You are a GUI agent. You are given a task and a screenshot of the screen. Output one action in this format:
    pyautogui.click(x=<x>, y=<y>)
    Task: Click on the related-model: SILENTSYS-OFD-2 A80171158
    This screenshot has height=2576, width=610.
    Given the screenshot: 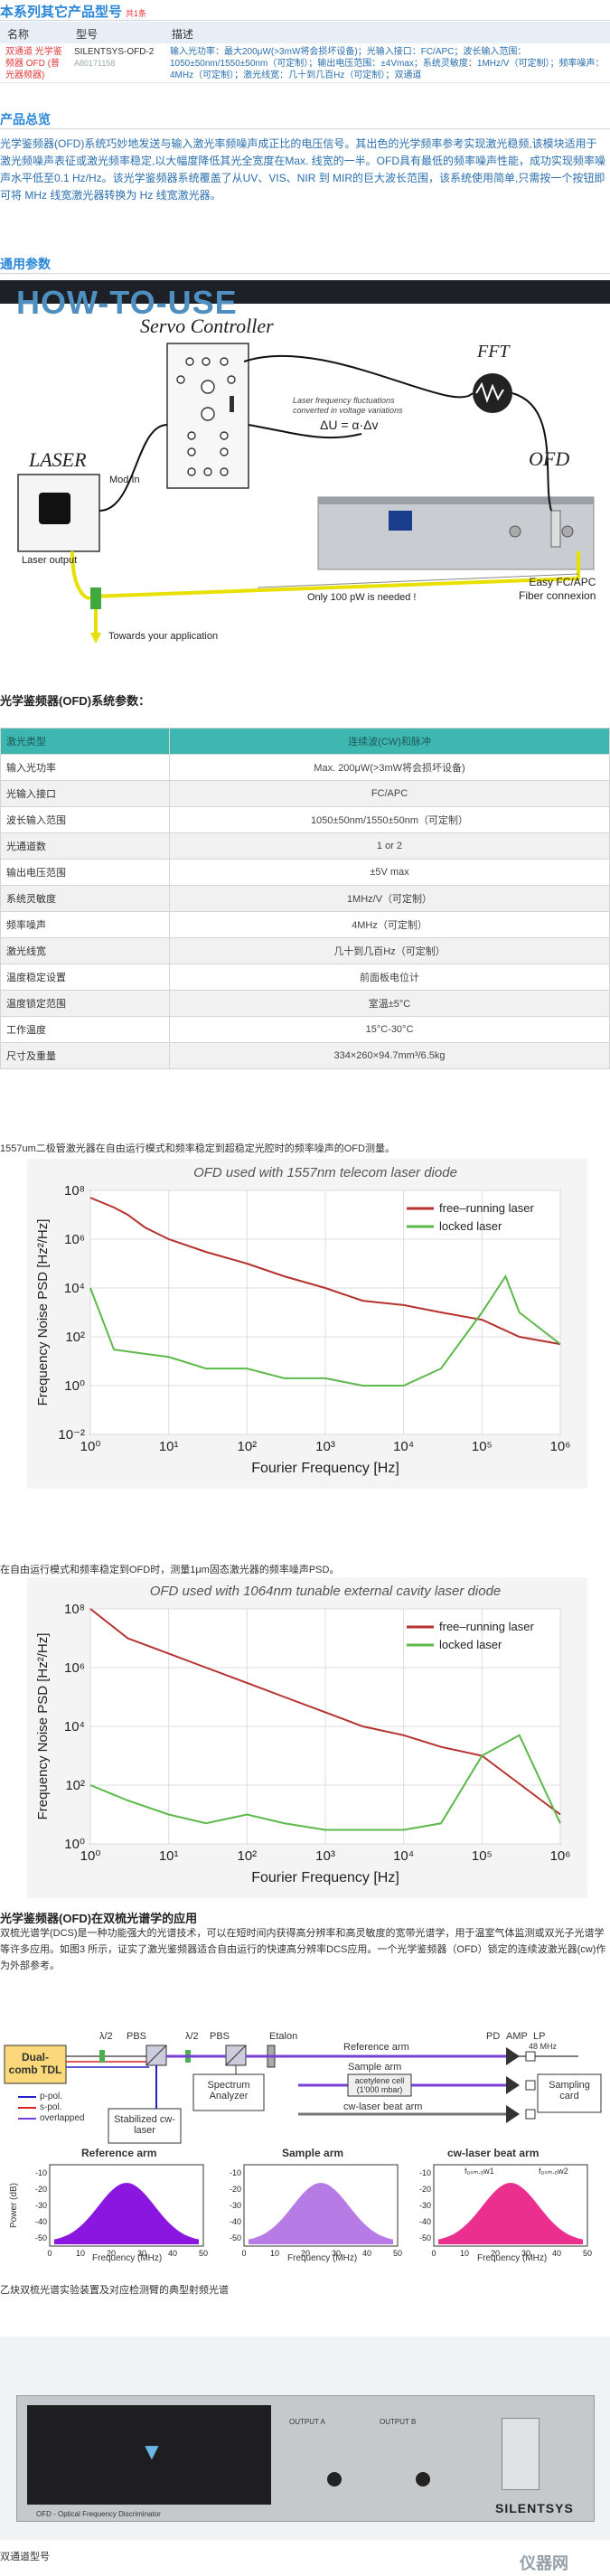 What is the action you would take?
    pyautogui.click(x=114, y=57)
    